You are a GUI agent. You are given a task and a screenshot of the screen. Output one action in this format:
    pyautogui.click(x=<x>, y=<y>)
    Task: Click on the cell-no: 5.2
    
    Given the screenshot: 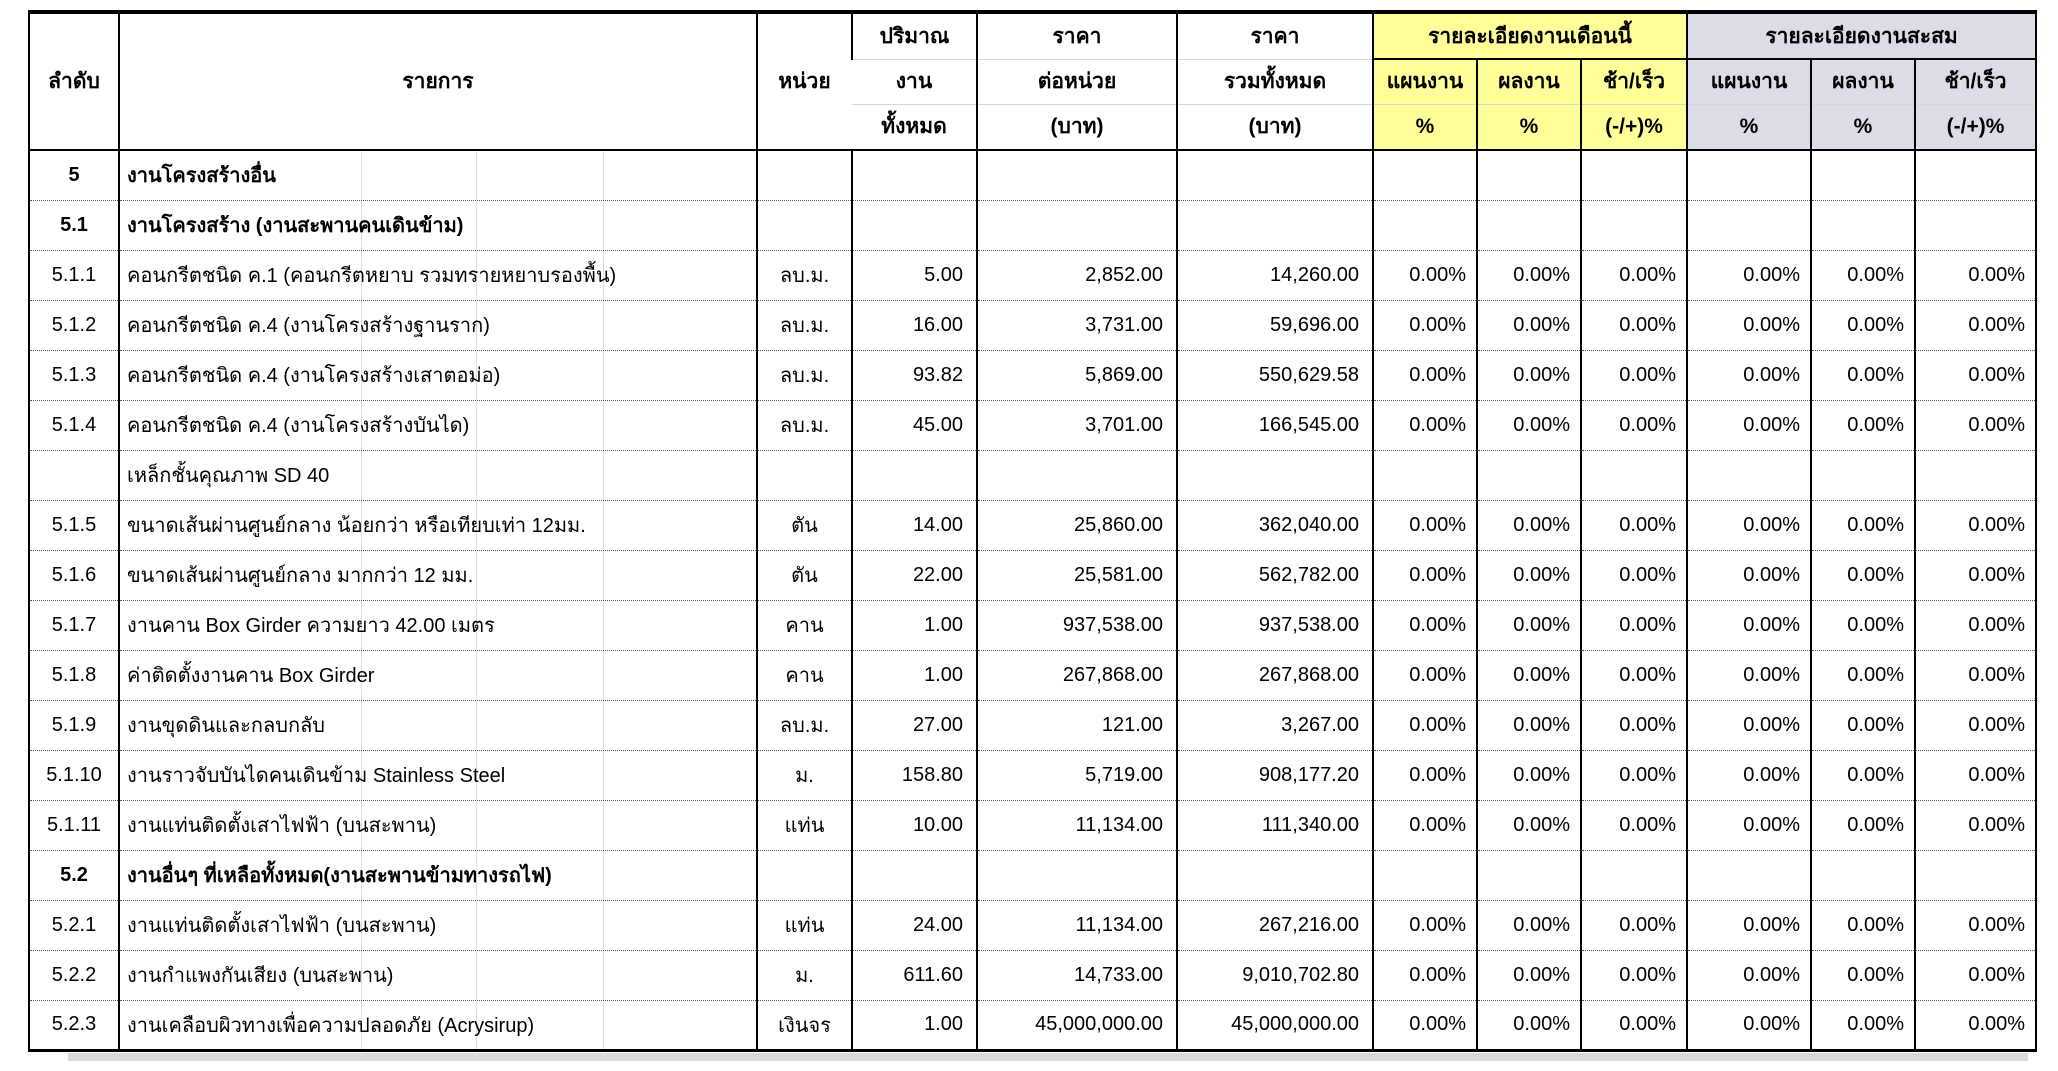 What is the action you would take?
    pyautogui.click(x=74, y=874)
    